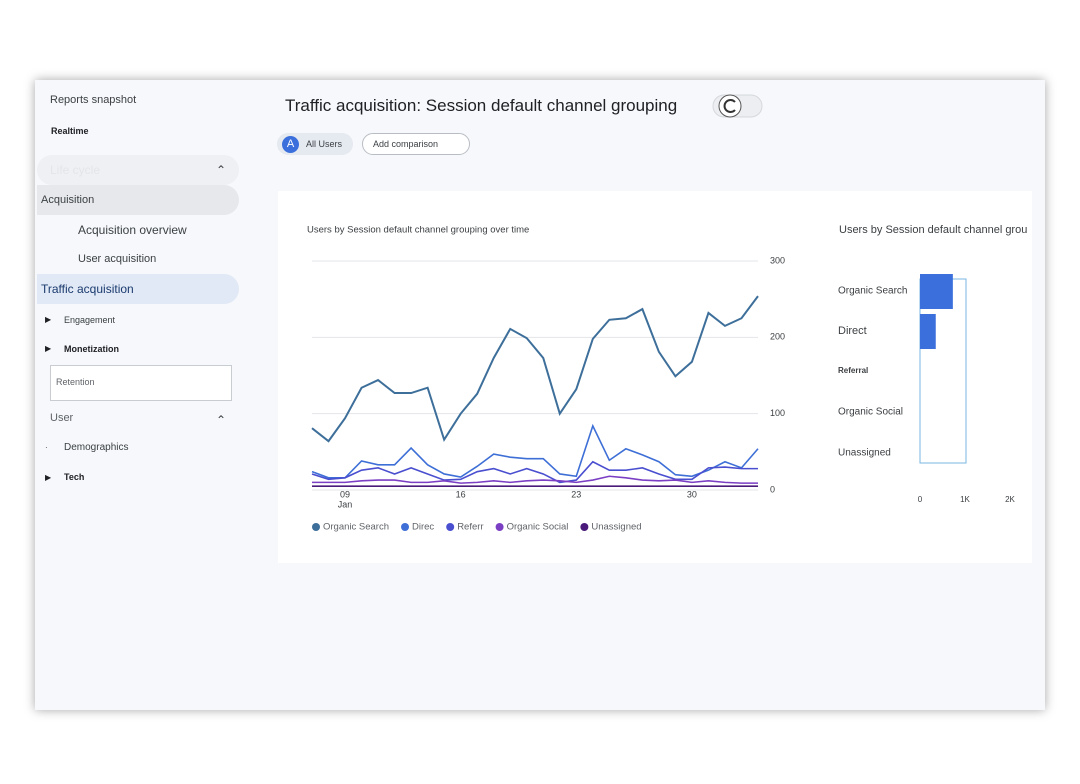 The height and width of the screenshot is (784, 1080). What do you see at coordinates (965, 499) in the screenshot?
I see `x-tick-label: 1K` at bounding box center [965, 499].